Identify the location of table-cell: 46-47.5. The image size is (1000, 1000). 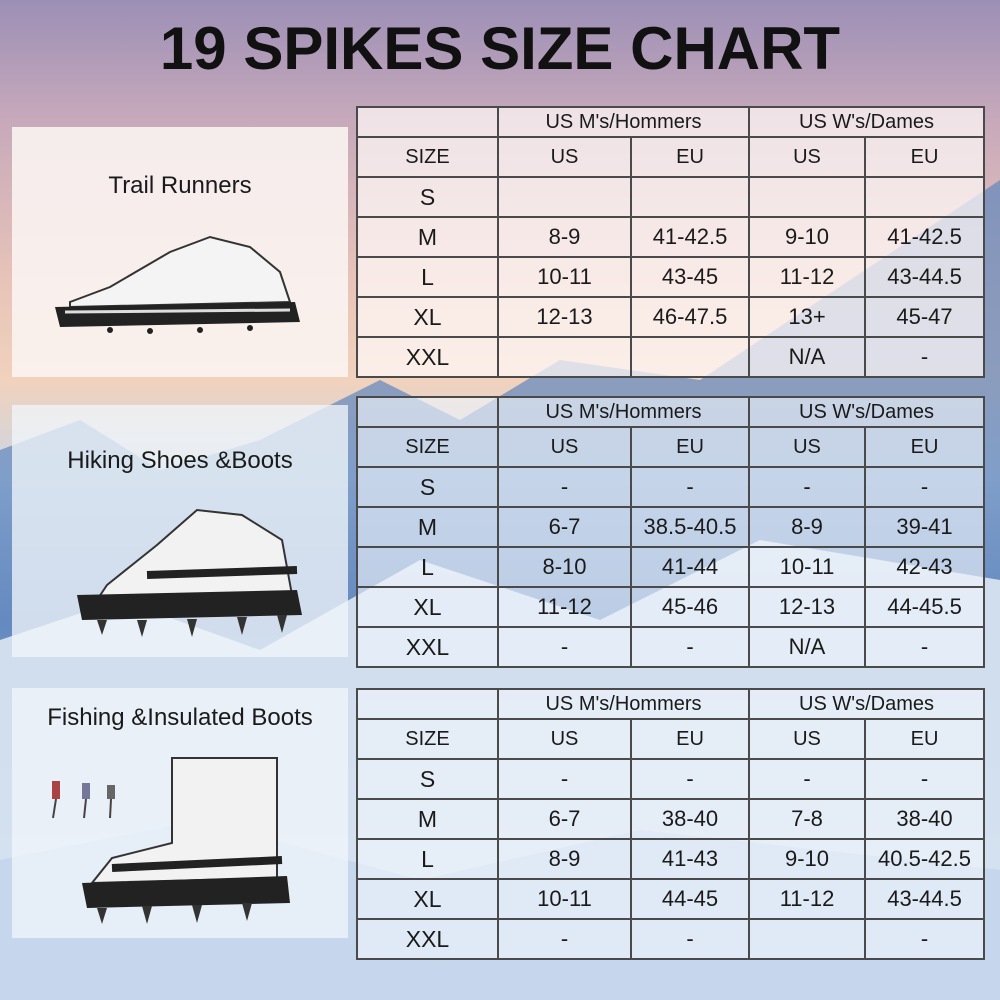
(690, 317).